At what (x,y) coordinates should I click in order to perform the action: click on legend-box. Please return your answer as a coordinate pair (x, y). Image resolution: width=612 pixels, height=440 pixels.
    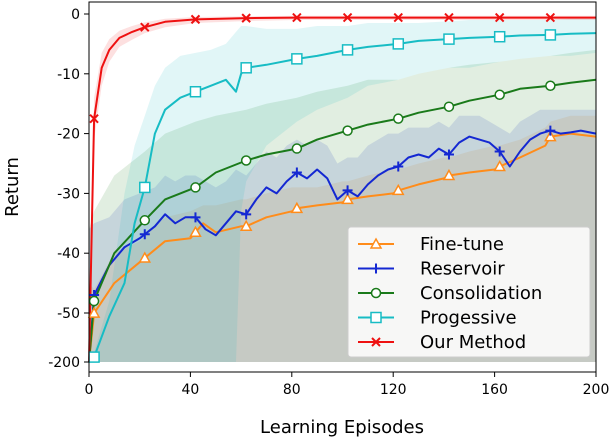
    Looking at the image, I should click on (469, 292).